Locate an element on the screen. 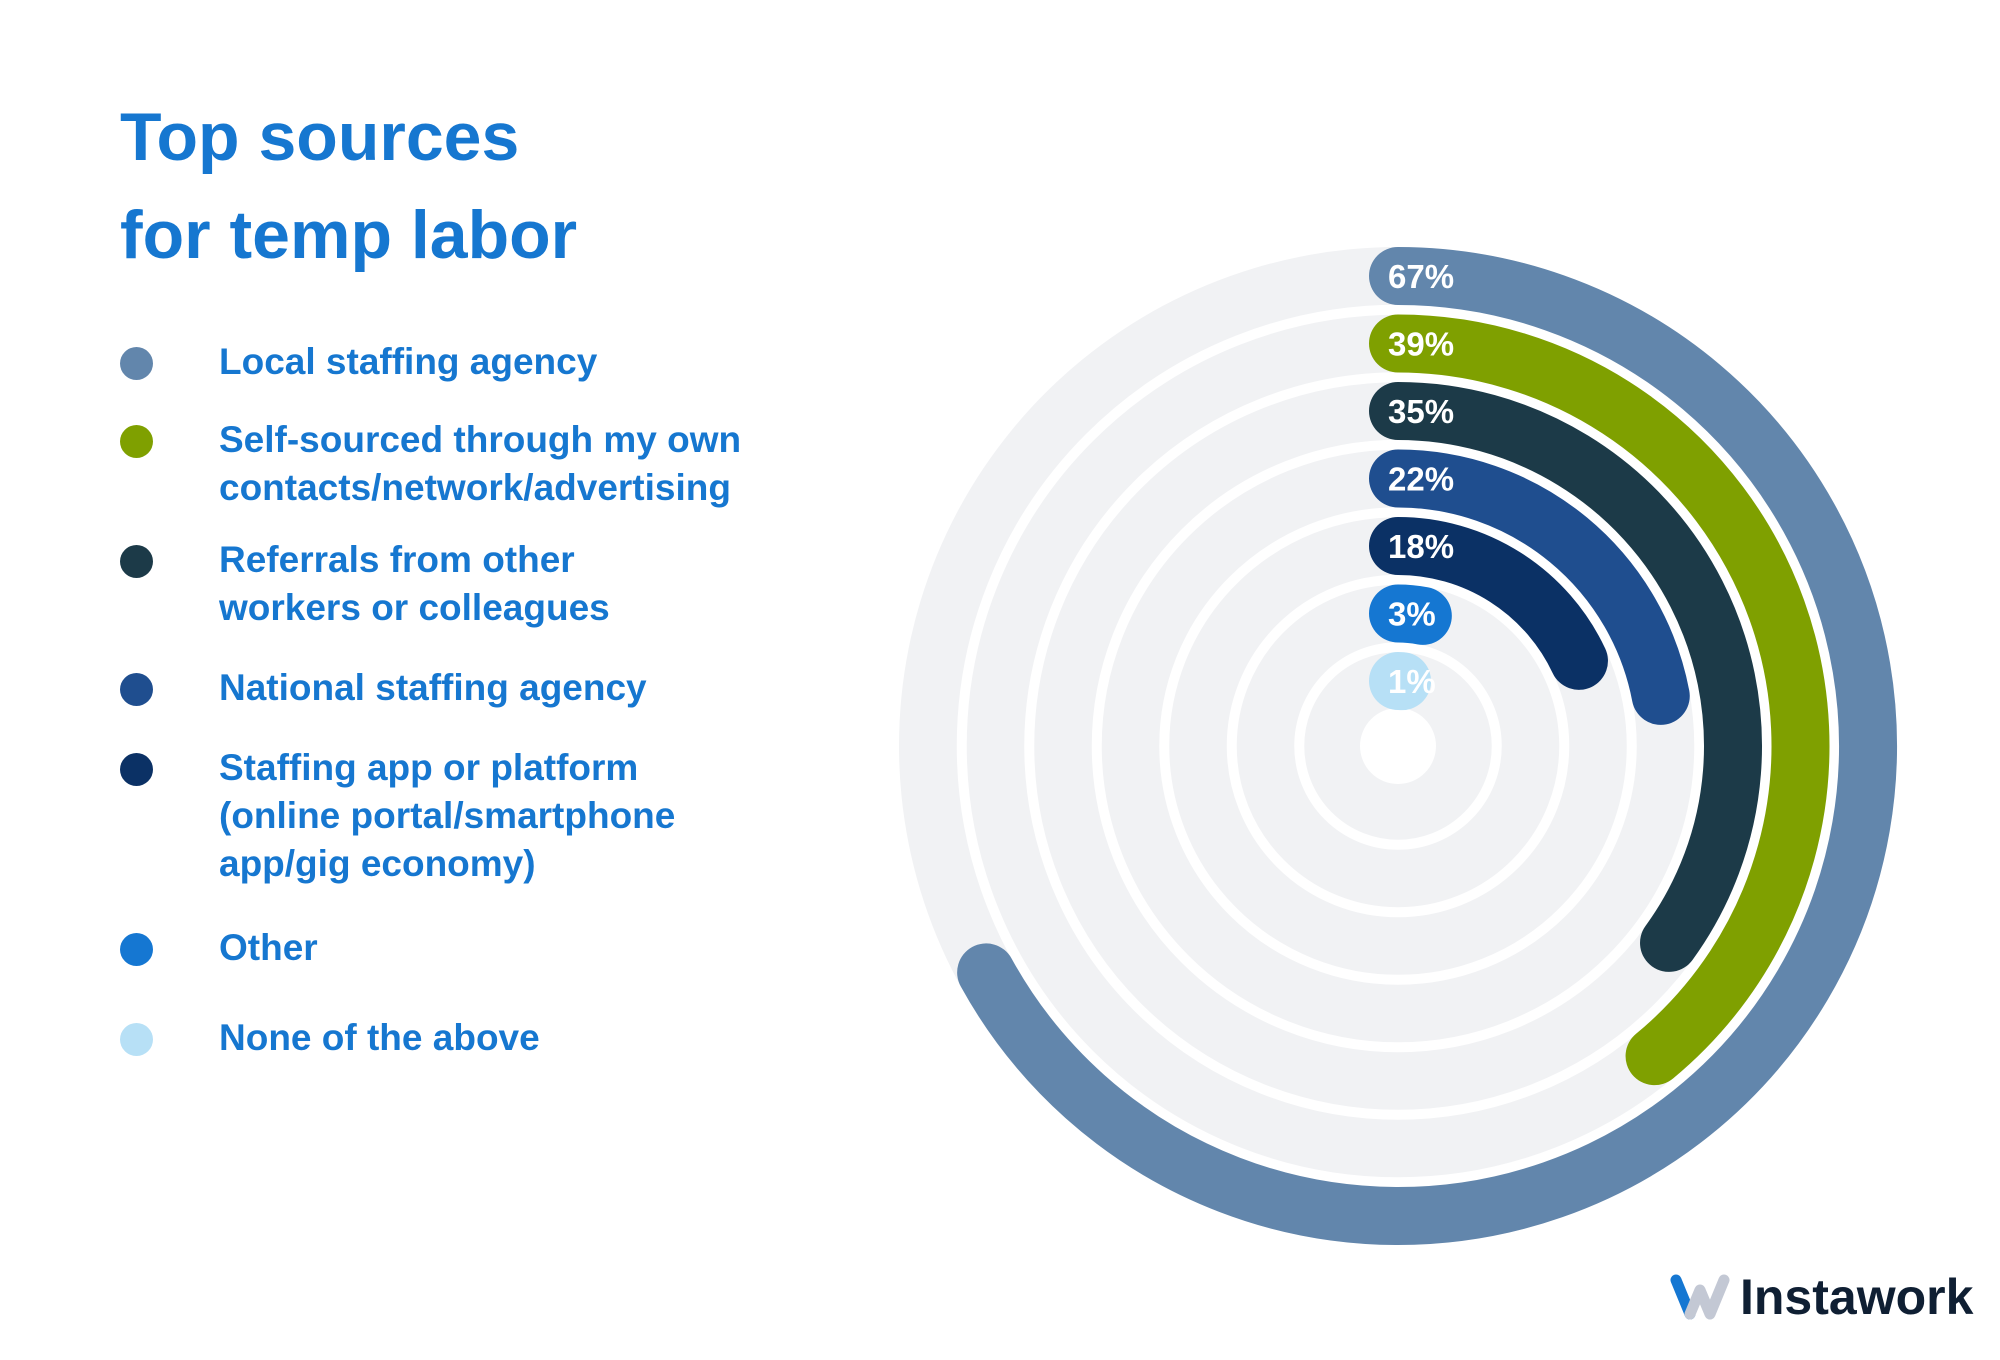 Image resolution: width=2000 pixels, height=1360 pixels. legend-label: None of the above is located at coordinates (379, 1037).